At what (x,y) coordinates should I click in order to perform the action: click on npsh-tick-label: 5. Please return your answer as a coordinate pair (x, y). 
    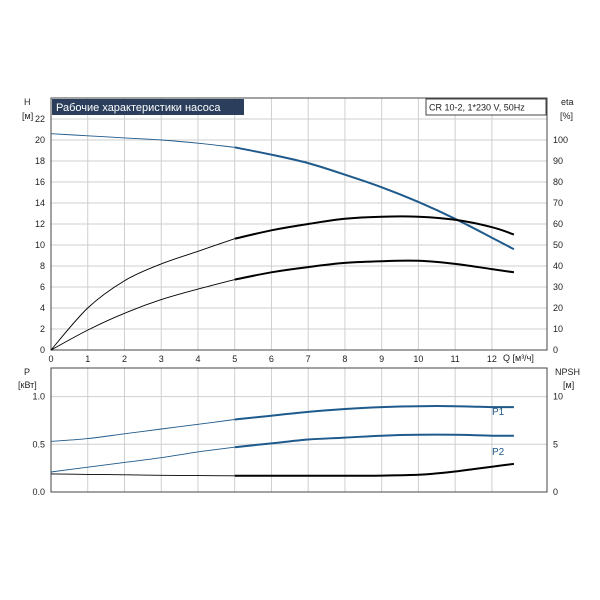
    Looking at the image, I should click on (555, 444).